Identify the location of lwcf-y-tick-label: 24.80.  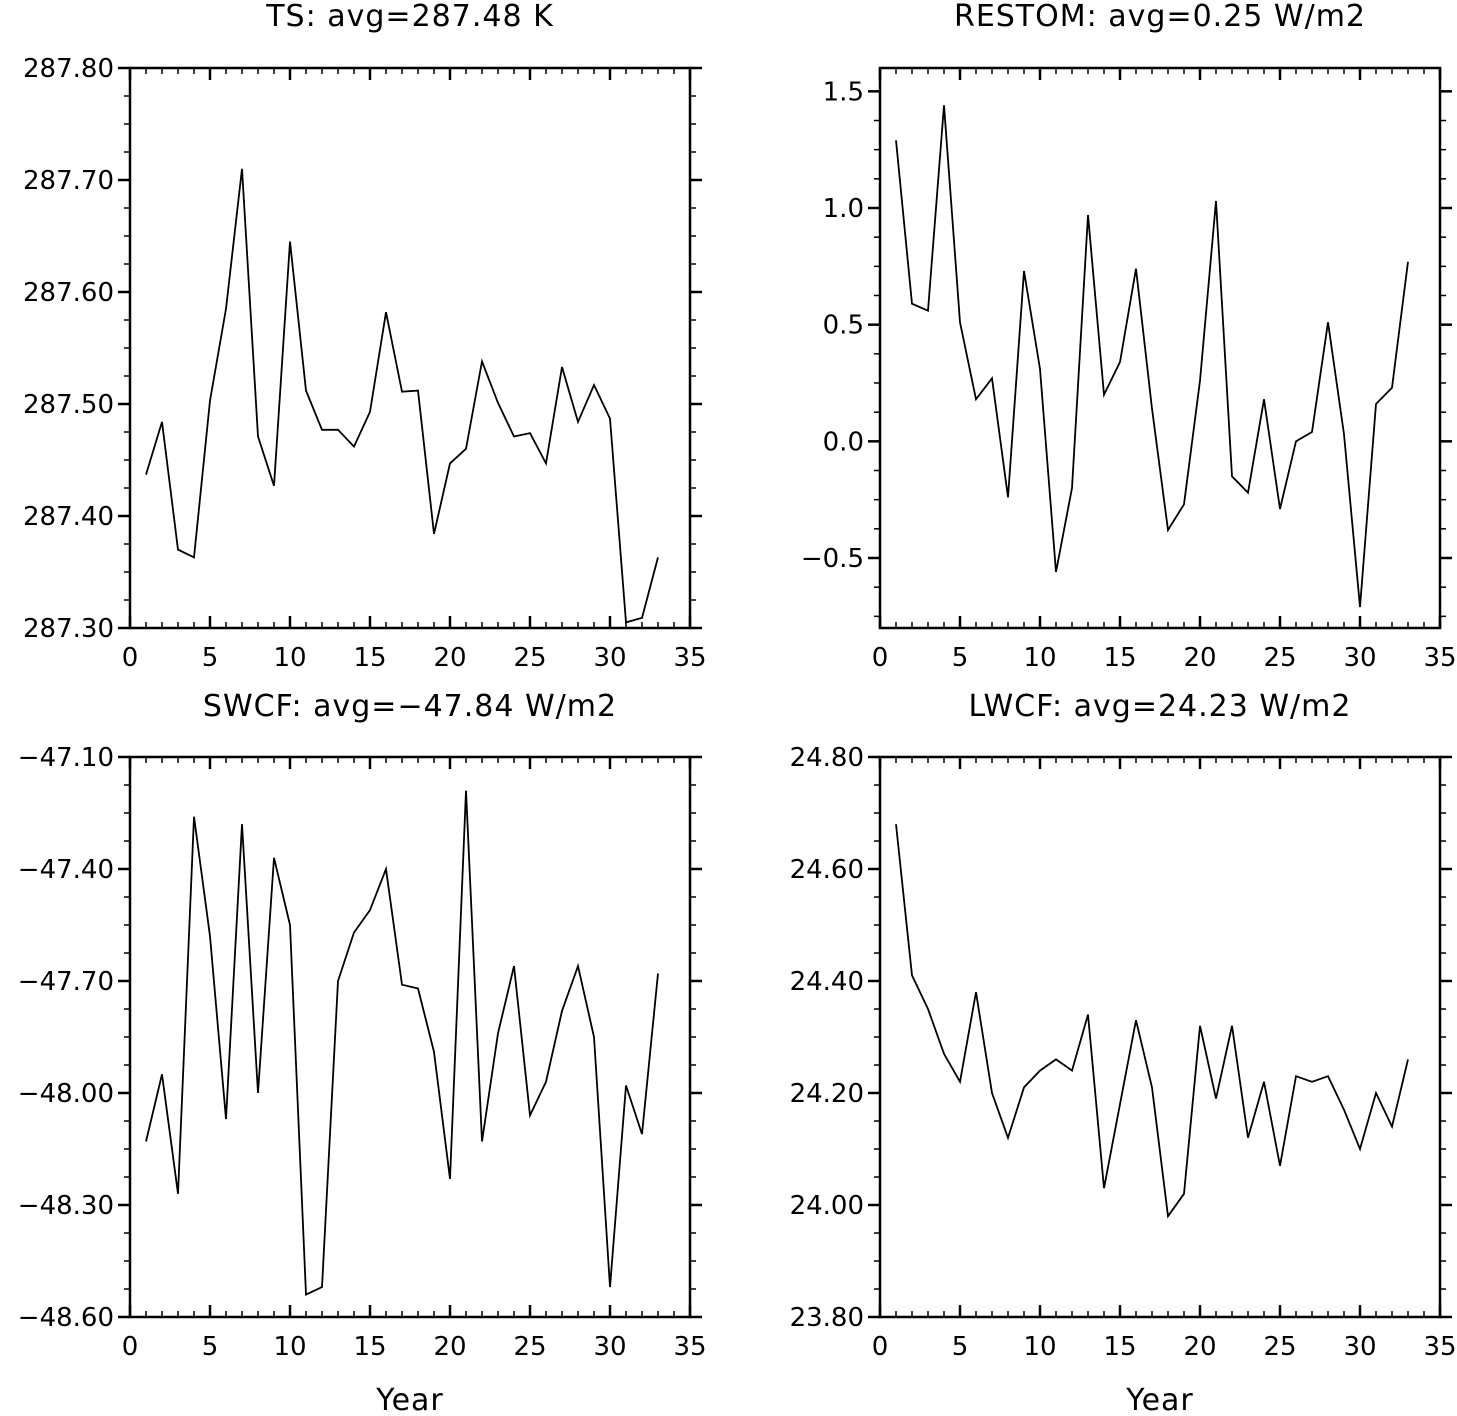
(827, 758).